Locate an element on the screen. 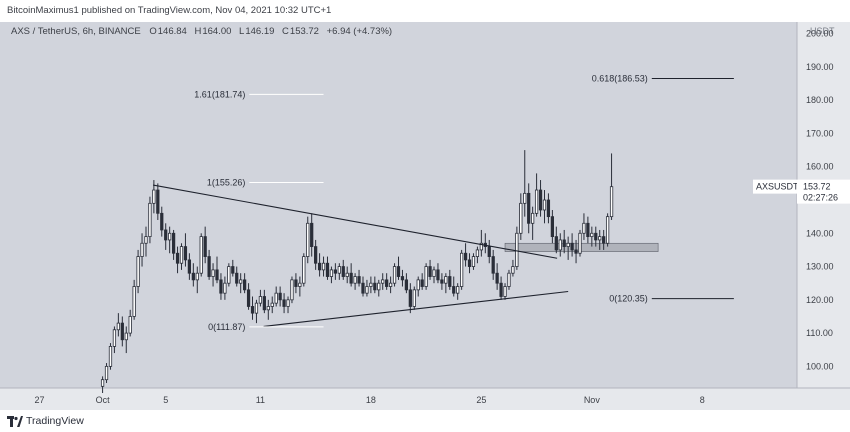 The width and height of the screenshot is (850, 432). ohlc-close-label: C is located at coordinates (285, 31).